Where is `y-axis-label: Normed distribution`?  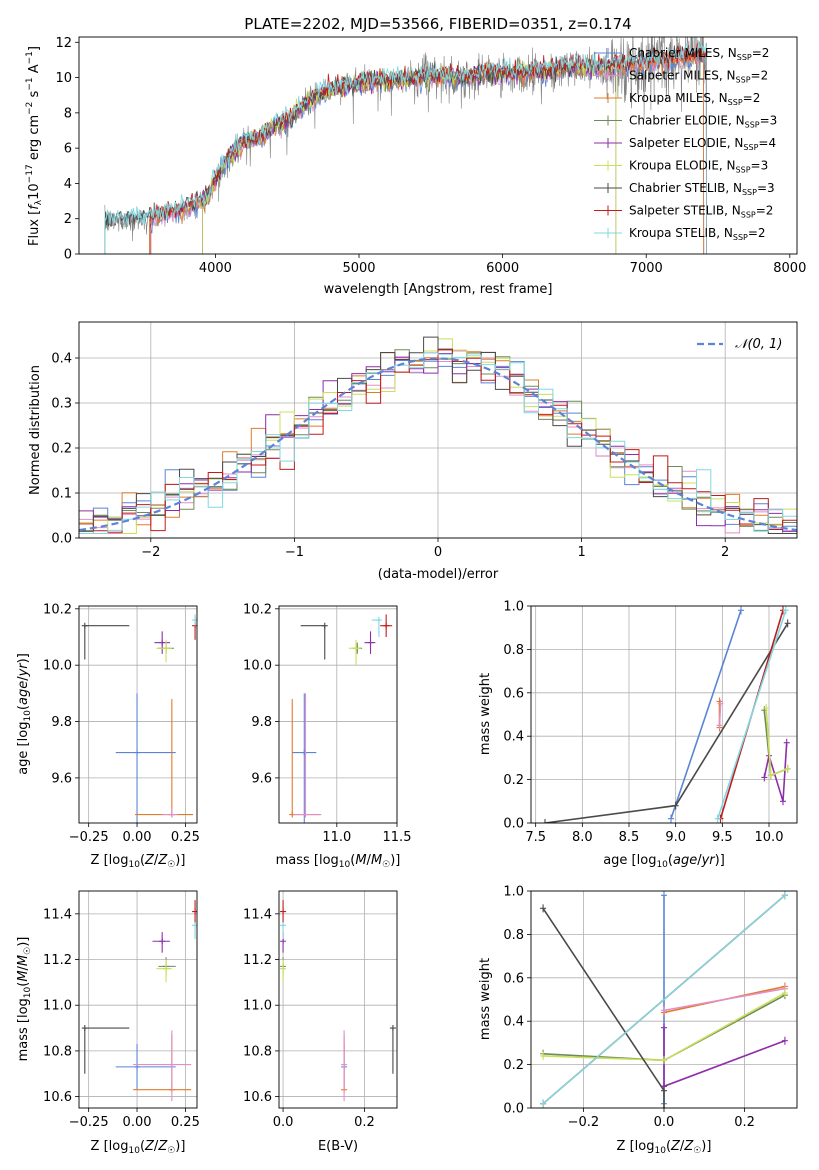
y-axis-label: Normed distribution is located at coordinates (35, 430).